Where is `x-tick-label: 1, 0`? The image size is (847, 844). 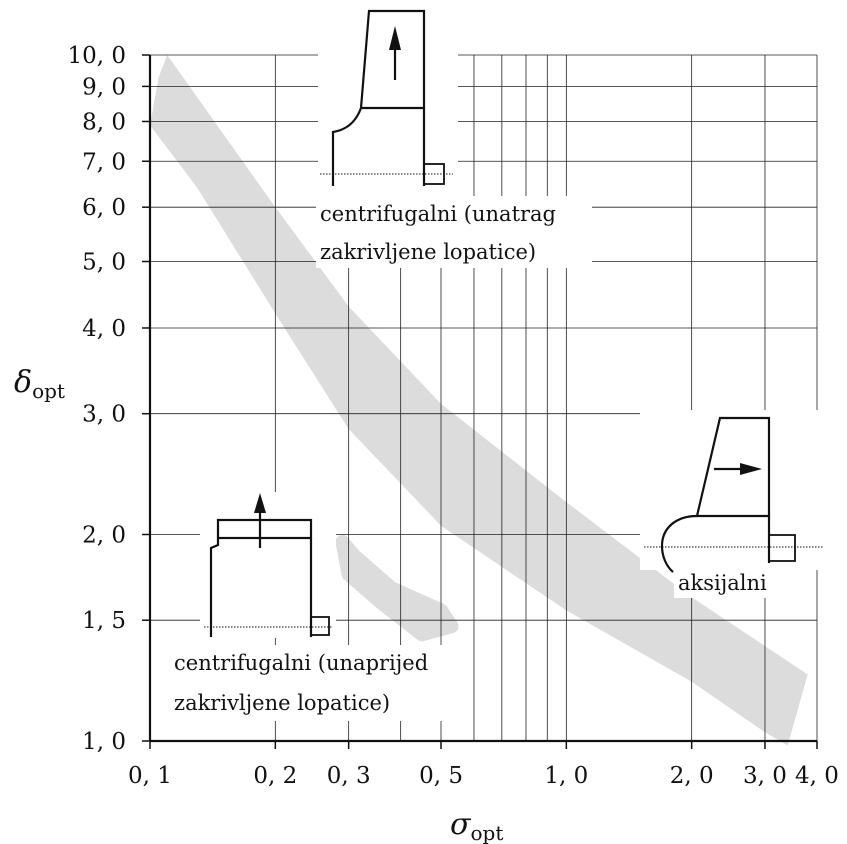 x-tick-label: 1, 0 is located at coordinates (566, 776).